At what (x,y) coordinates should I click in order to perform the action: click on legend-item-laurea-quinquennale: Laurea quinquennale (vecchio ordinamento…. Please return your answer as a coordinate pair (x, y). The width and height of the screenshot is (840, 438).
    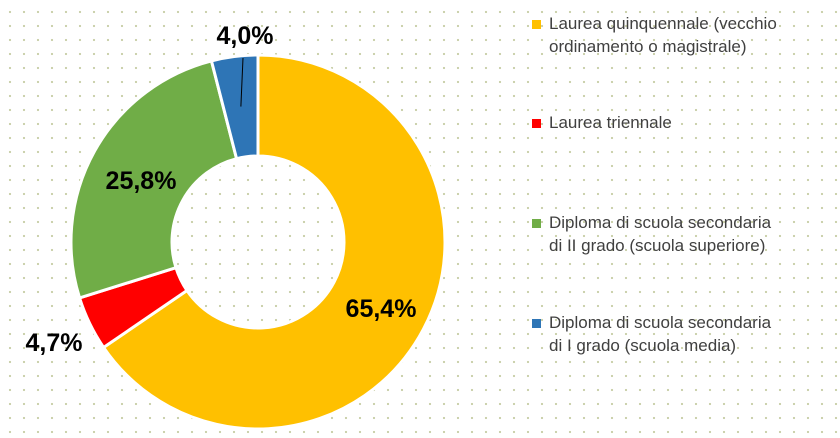
    Looking at the image, I should click on (654, 35).